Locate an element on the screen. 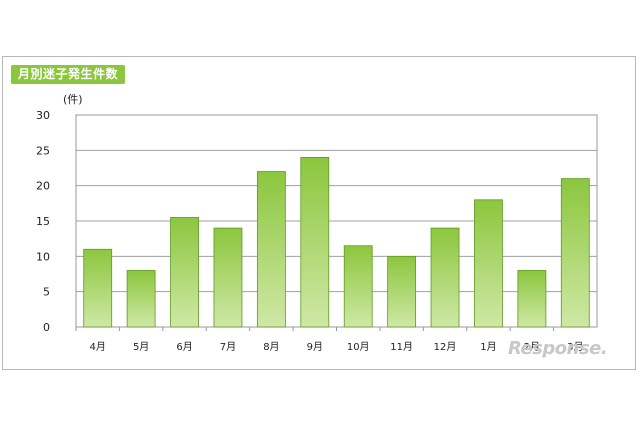  bar-4月 is located at coordinates (98, 288).